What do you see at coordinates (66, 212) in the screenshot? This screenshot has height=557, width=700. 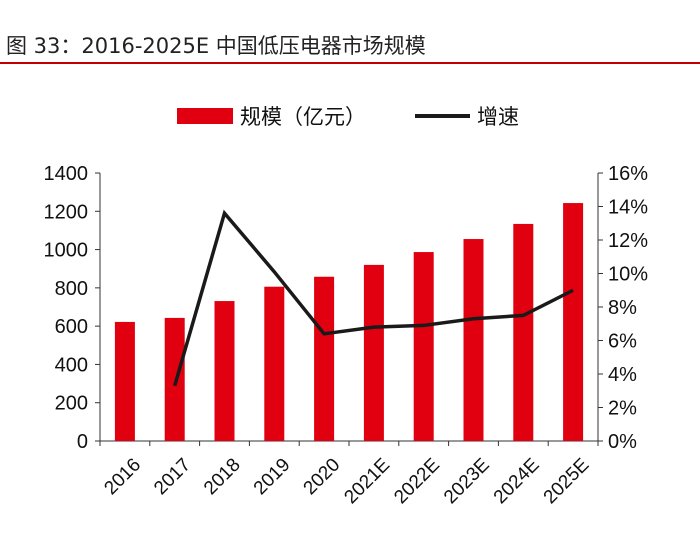 I see `left-tick-label: 1200` at bounding box center [66, 212].